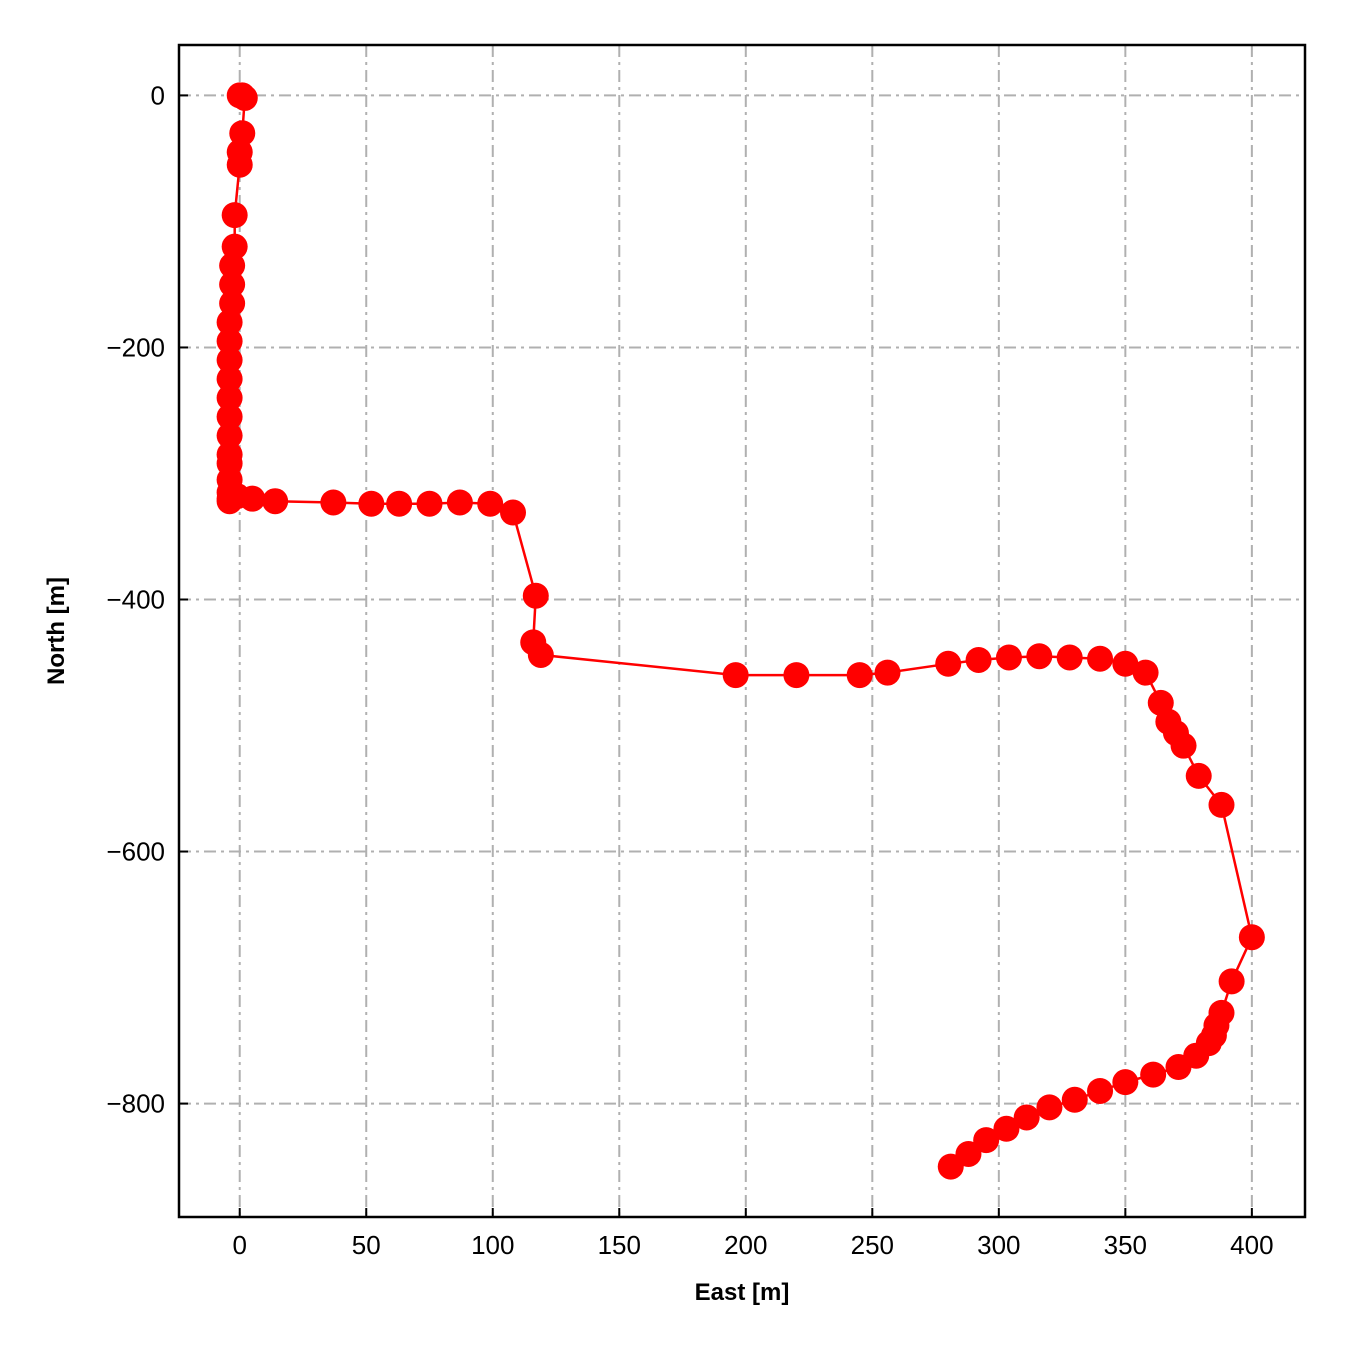 The width and height of the screenshot is (1350, 1350). I want to click on x-axis-label: East [m], so click(742, 1292).